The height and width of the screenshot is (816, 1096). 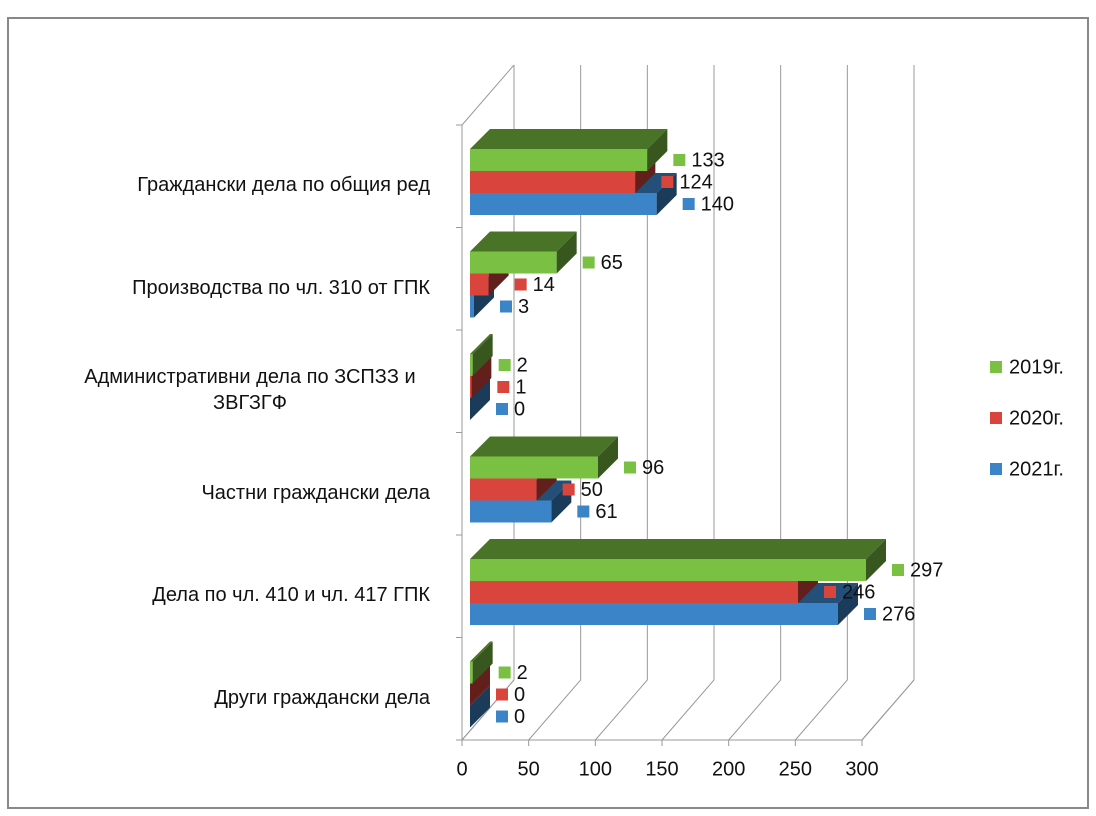 I want to click on x-tick-label: 250, so click(x=795, y=769).